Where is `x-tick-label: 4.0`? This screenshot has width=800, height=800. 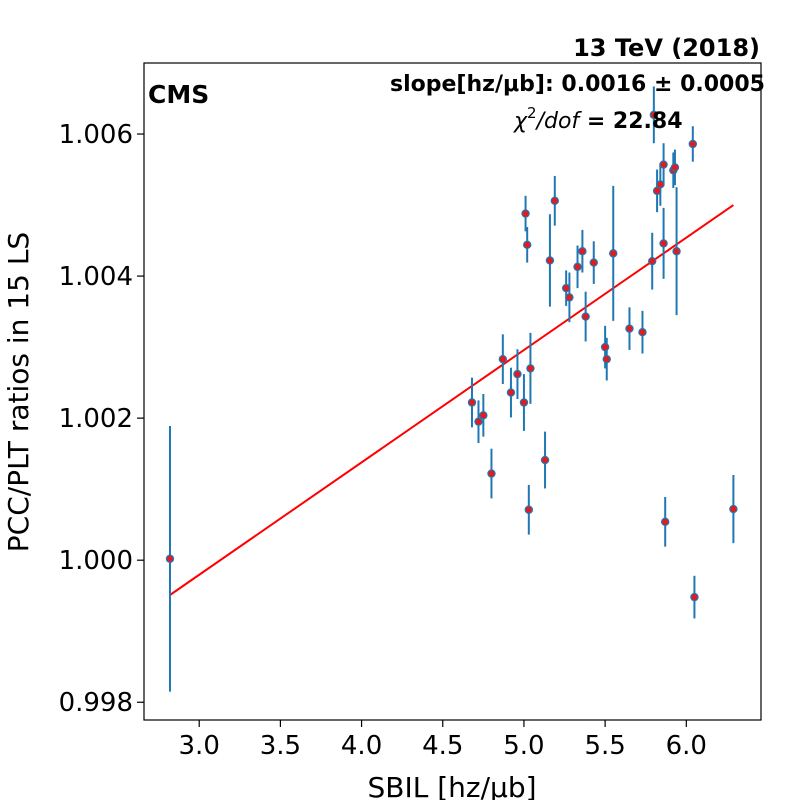
x-tick-label: 4.0 is located at coordinates (361, 746).